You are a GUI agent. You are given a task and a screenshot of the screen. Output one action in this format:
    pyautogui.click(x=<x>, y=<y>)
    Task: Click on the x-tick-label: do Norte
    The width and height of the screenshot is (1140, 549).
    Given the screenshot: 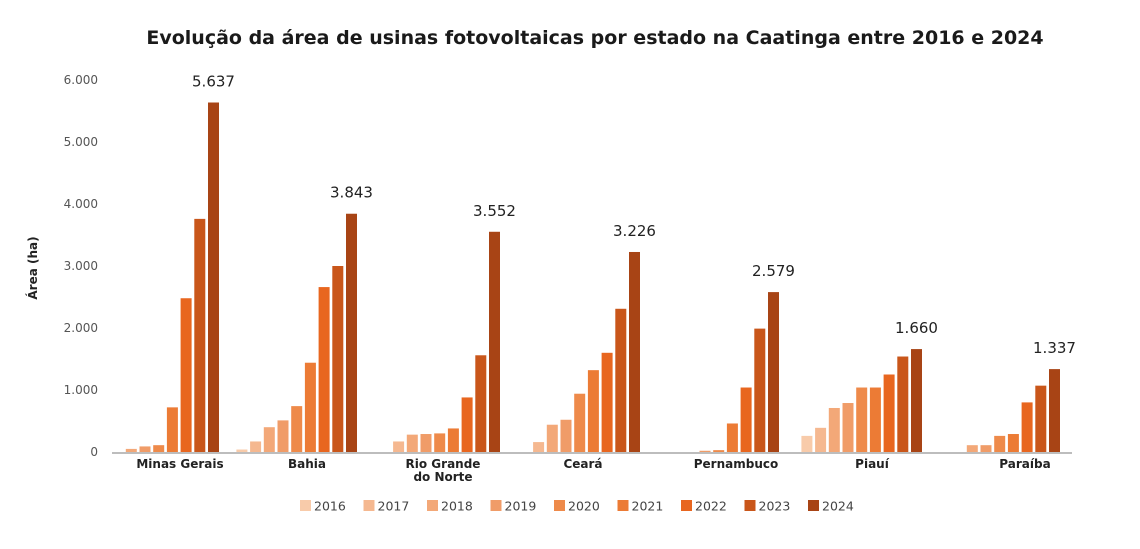 What is the action you would take?
    pyautogui.click(x=442, y=477)
    